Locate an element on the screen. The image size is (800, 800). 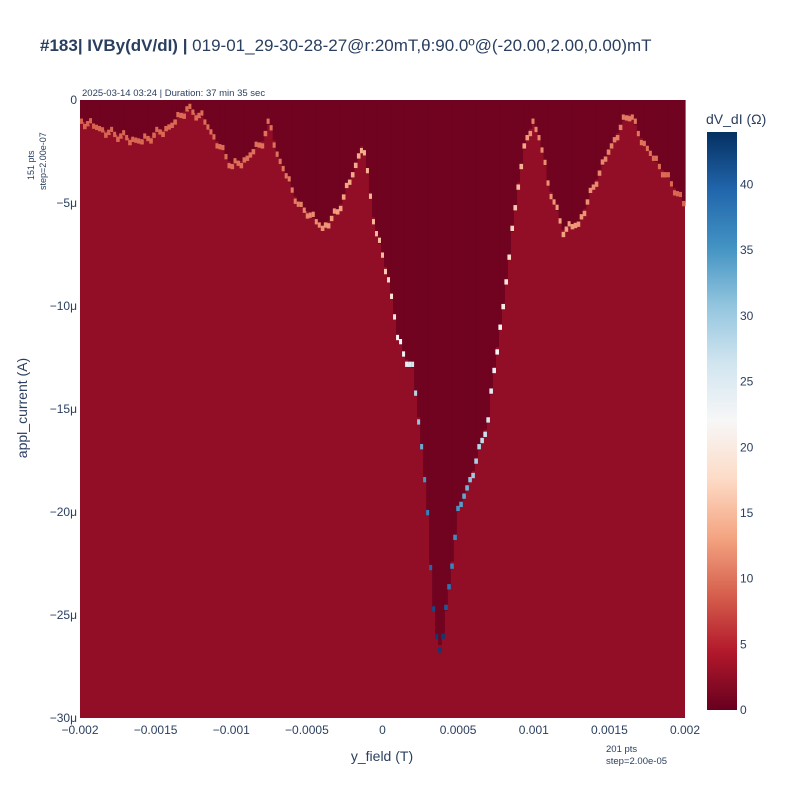
x-tick-label: 0.002 is located at coordinates (685, 730).